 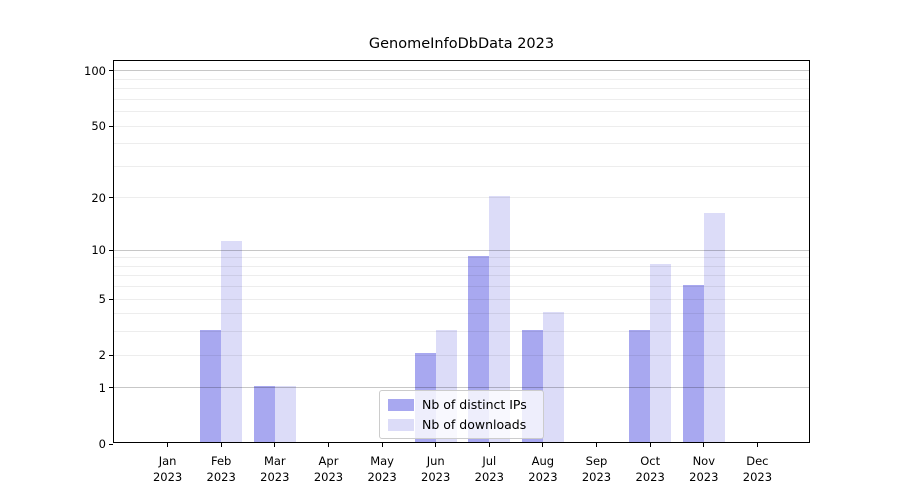 What do you see at coordinates (232, 341) in the screenshot?
I see `bar-nb-of-downloads-feb-2023` at bounding box center [232, 341].